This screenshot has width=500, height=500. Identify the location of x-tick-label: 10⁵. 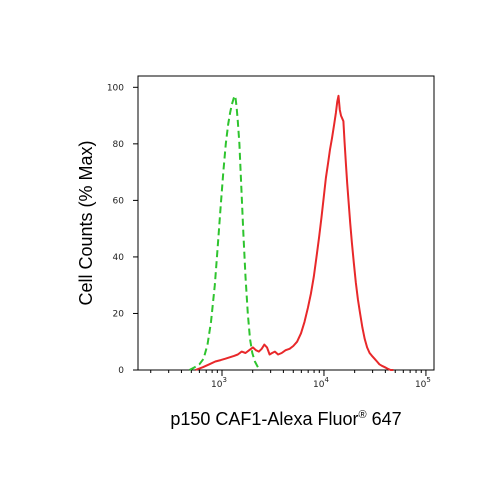
(423, 383).